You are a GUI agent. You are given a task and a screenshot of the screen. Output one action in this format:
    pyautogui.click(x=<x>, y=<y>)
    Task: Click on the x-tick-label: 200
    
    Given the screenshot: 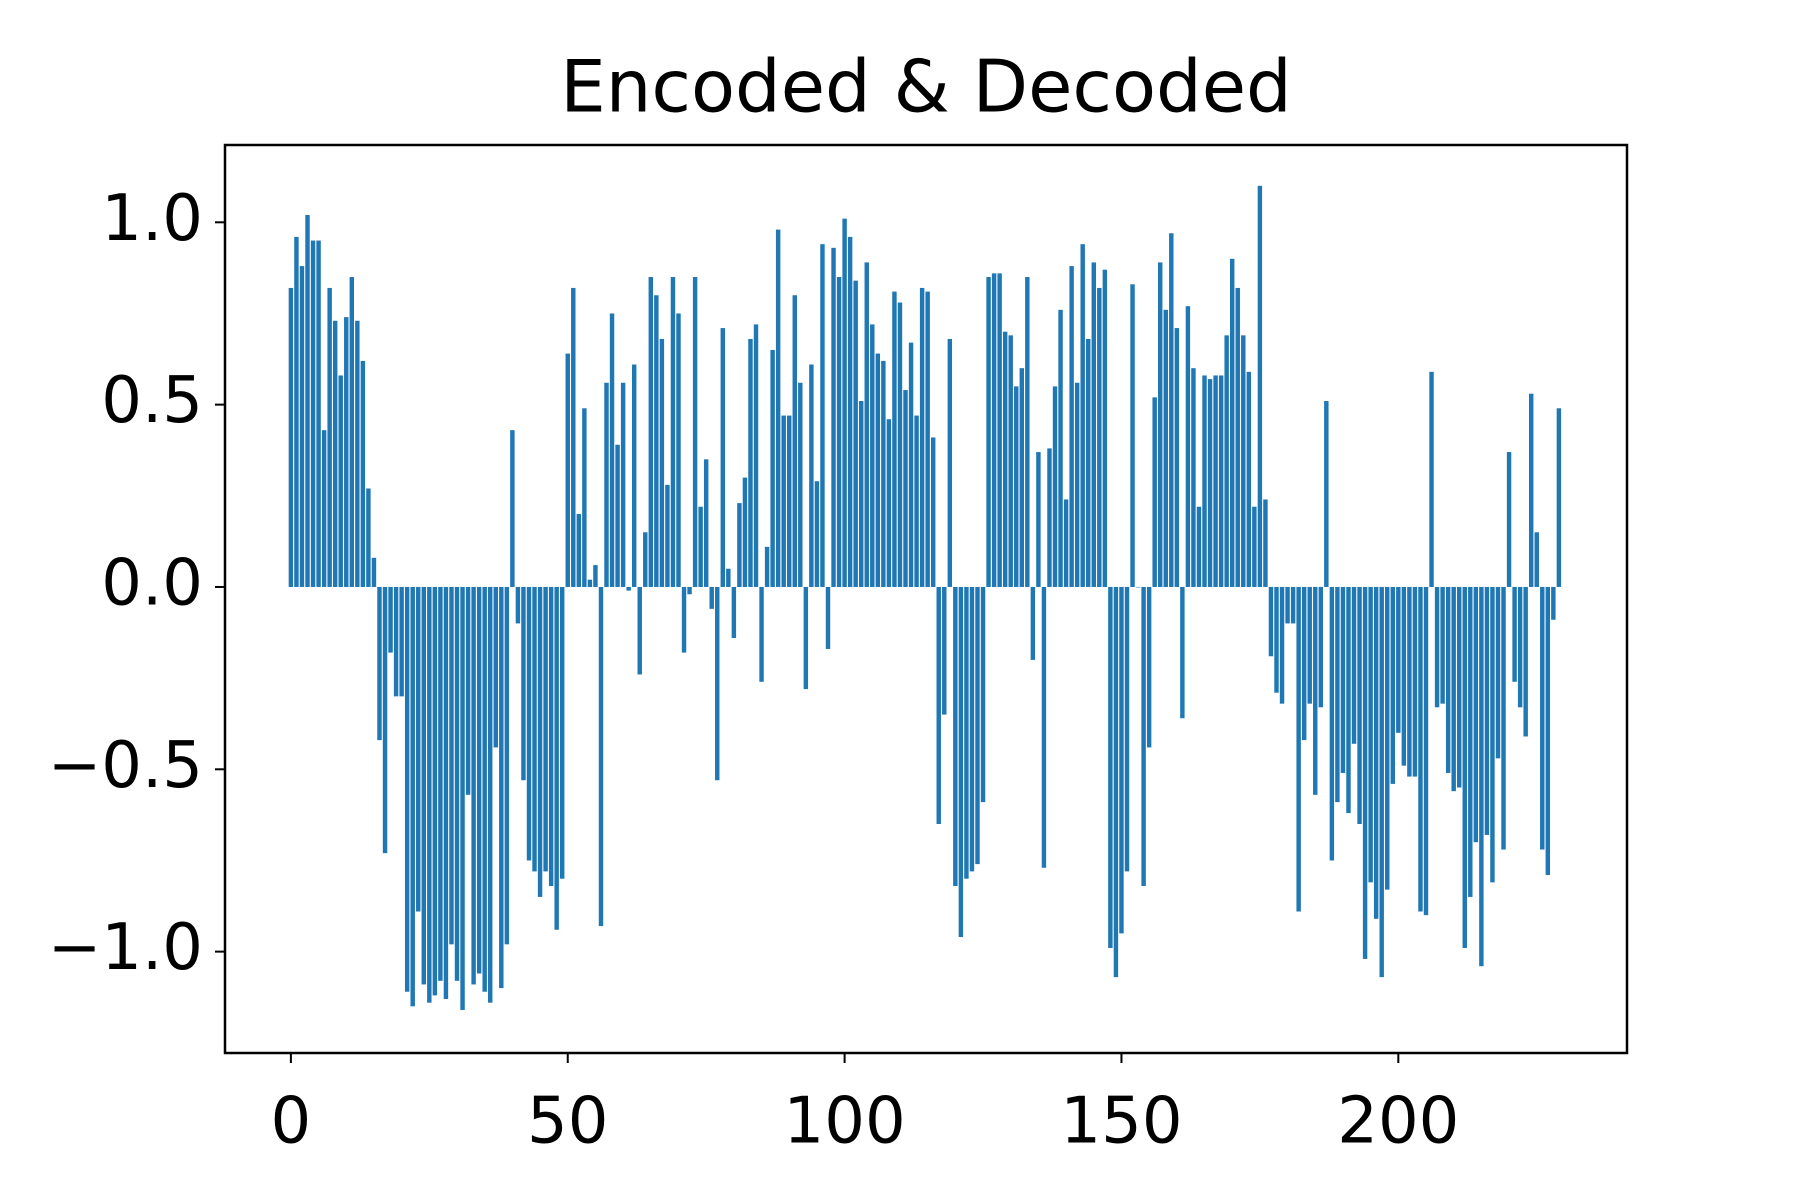 What is the action you would take?
    pyautogui.click(x=1398, y=1122)
    